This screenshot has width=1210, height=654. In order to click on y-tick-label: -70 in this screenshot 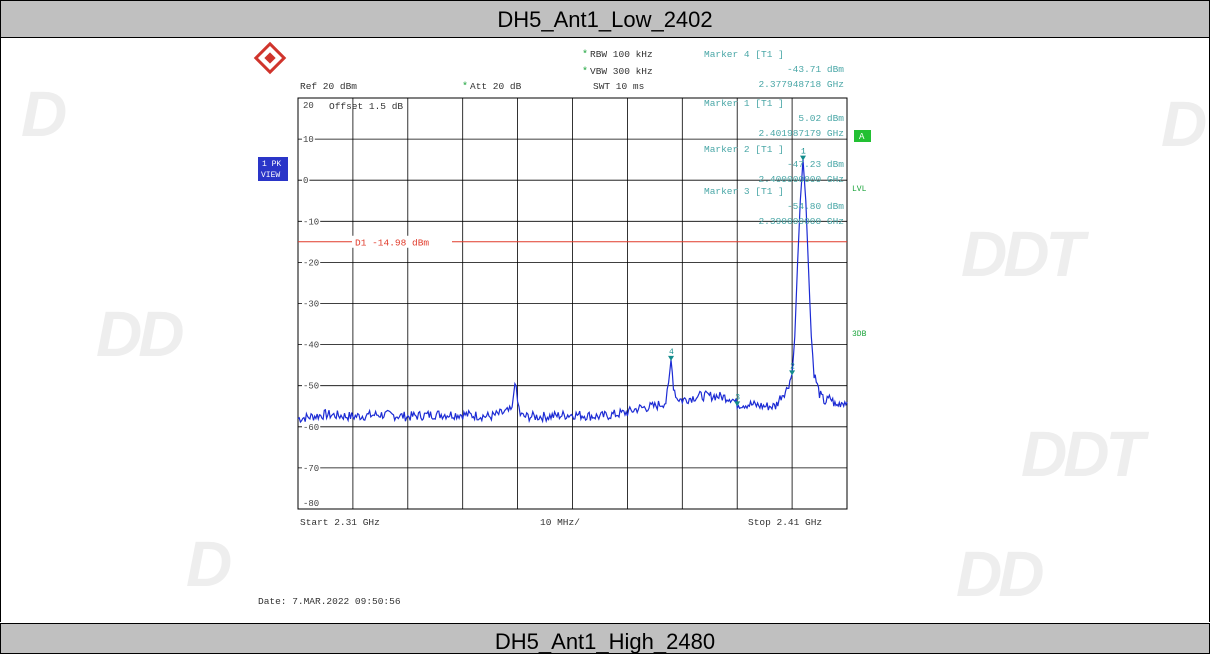, I will do `click(311, 469)`.